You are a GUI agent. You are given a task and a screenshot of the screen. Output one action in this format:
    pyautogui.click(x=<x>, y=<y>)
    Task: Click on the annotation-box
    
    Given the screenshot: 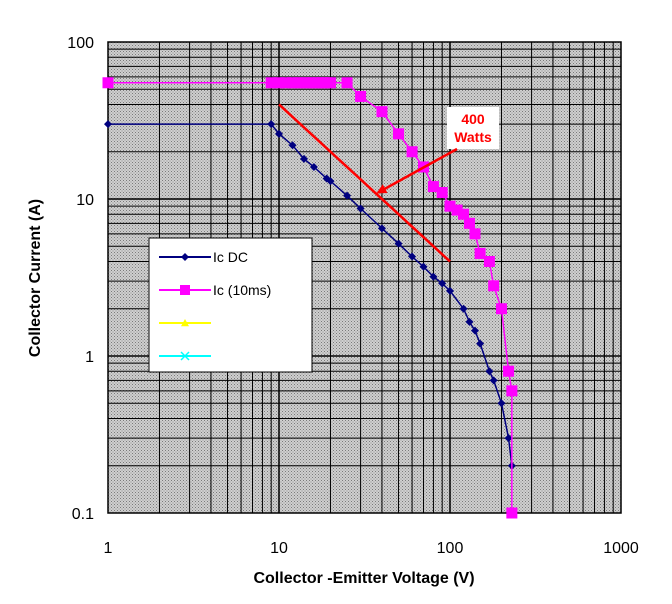 What is the action you would take?
    pyautogui.click(x=473, y=128)
    